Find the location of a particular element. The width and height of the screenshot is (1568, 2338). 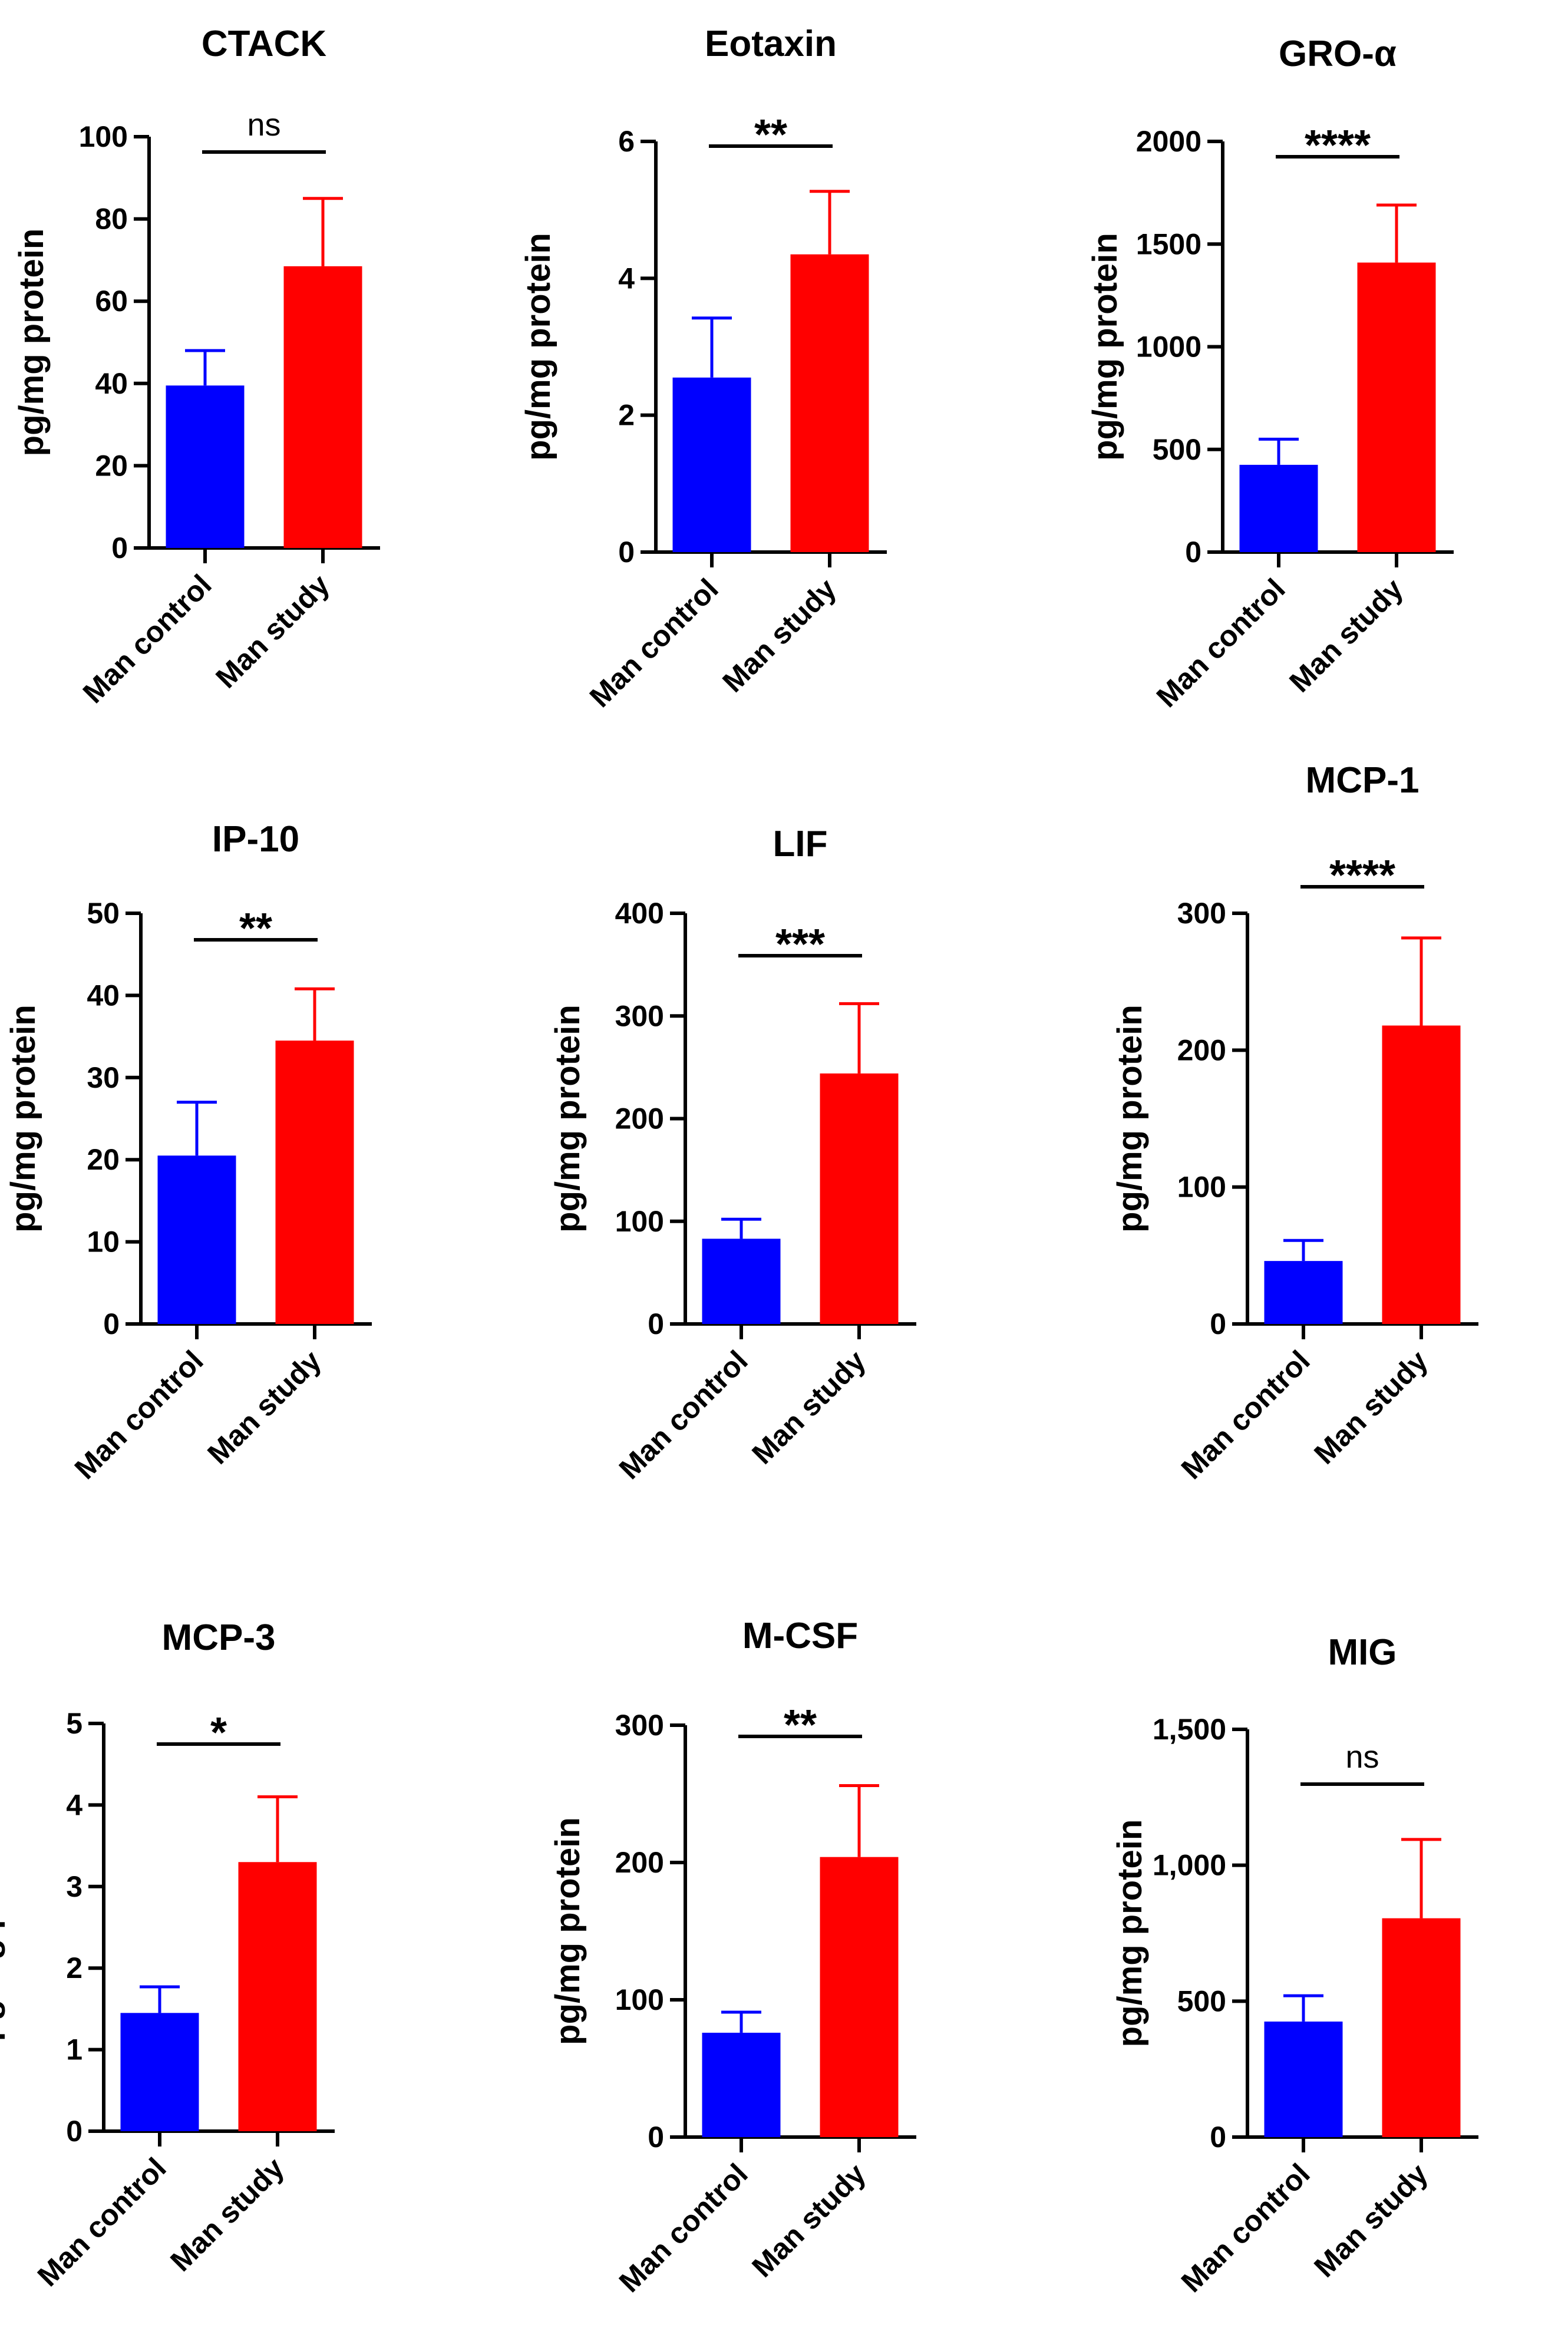

y-tick-label: 80 is located at coordinates (111, 219).